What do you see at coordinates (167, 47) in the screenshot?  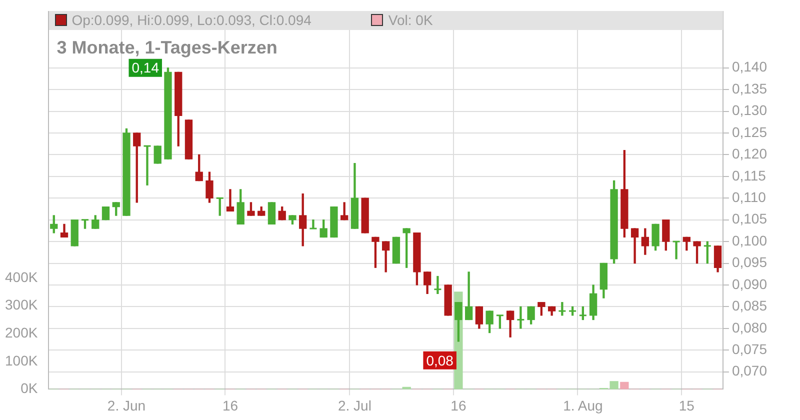 I see `text: 3 Monate, 1-Tages-Kerzen` at bounding box center [167, 47].